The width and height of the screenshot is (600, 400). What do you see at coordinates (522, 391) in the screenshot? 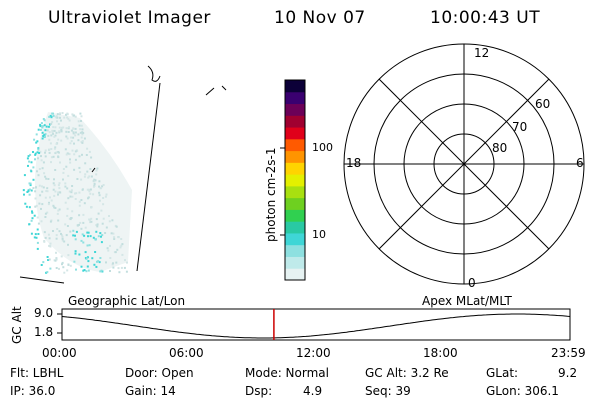
I see `status-glon: GLon: 306.1` at bounding box center [522, 391].